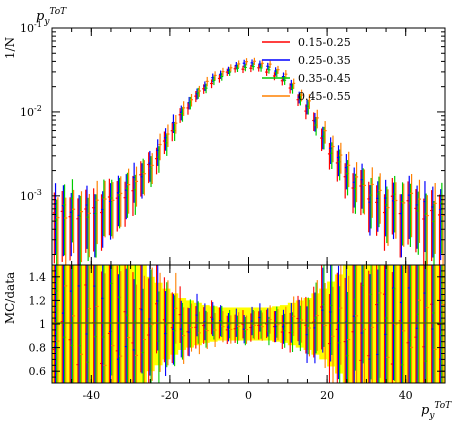 The image size is (461, 422). What do you see at coordinates (38, 371) in the screenshot?
I see `ratio-y-tick-label: 0.6` at bounding box center [38, 371].